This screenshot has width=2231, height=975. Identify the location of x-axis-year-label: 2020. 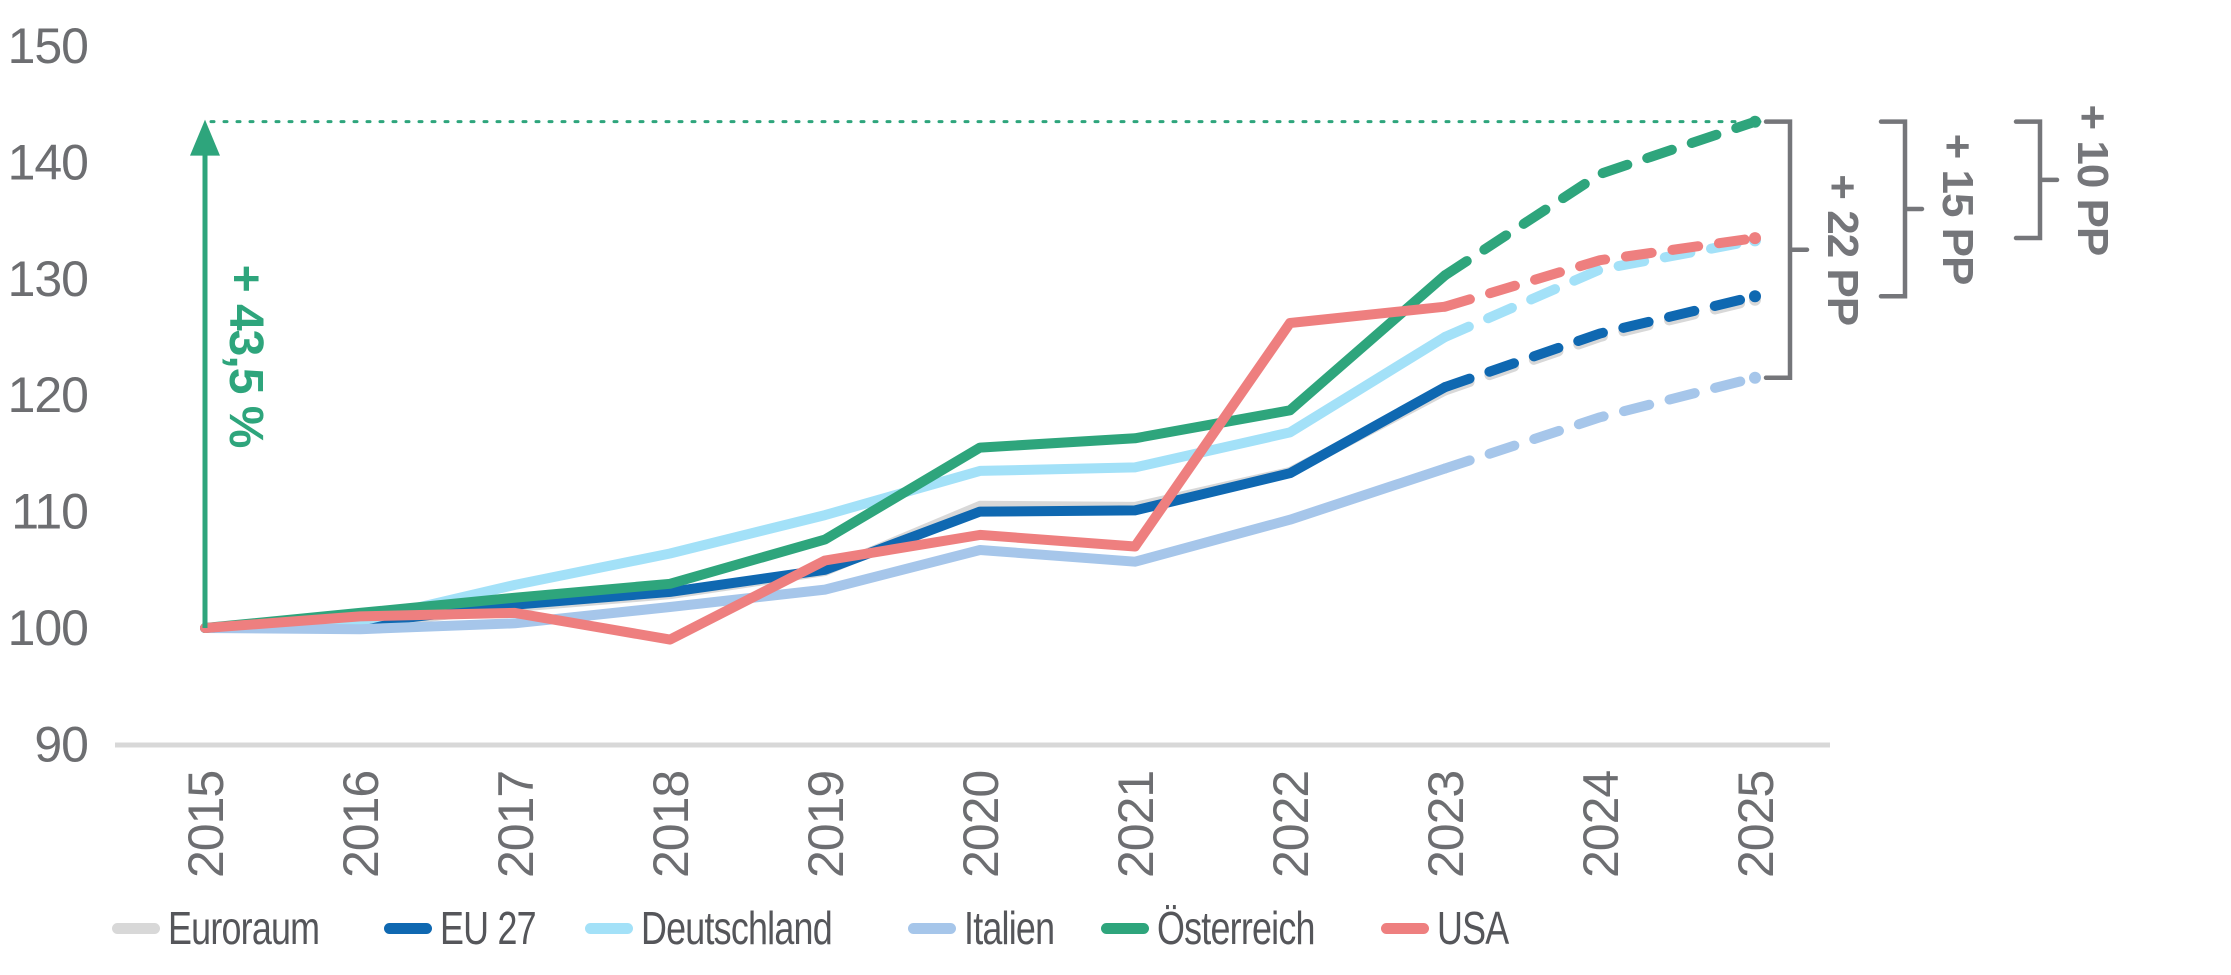
(981, 824).